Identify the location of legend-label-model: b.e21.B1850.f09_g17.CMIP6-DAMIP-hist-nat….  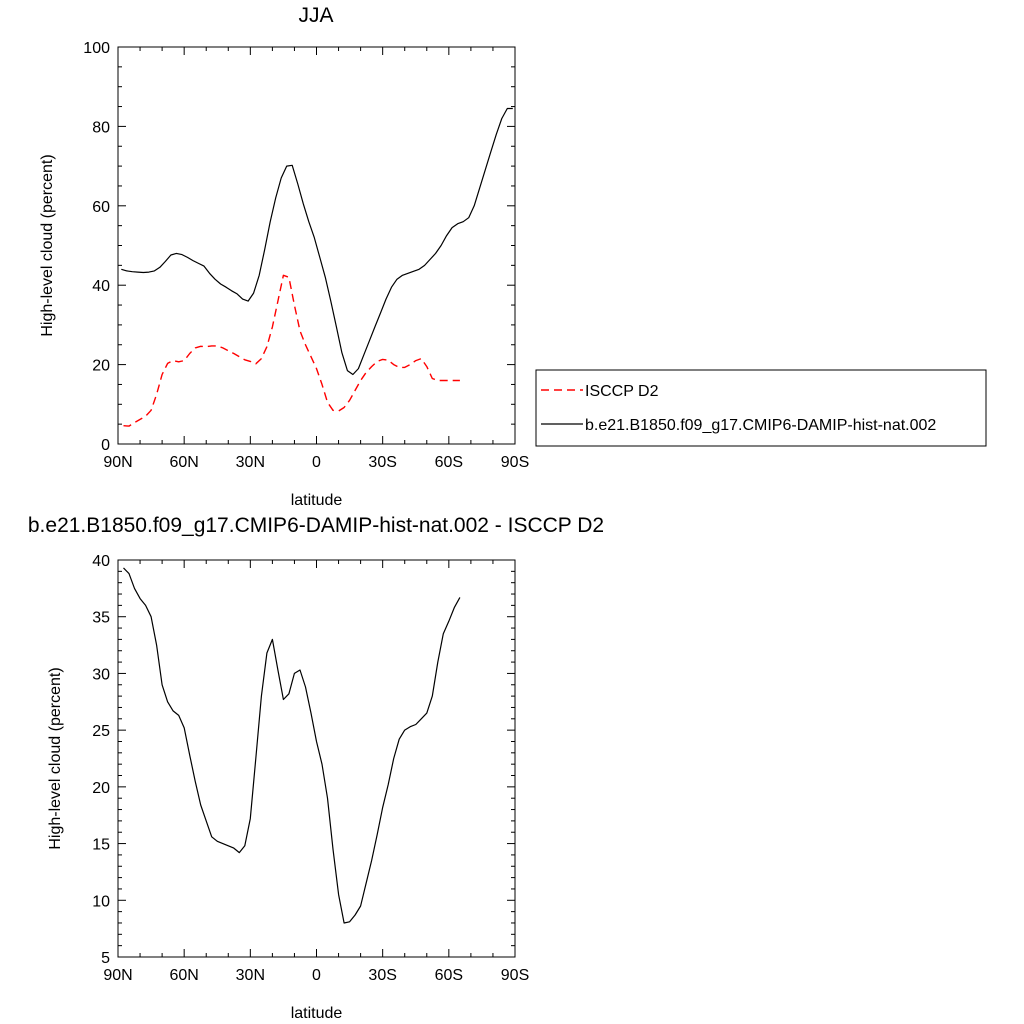
(760, 425).